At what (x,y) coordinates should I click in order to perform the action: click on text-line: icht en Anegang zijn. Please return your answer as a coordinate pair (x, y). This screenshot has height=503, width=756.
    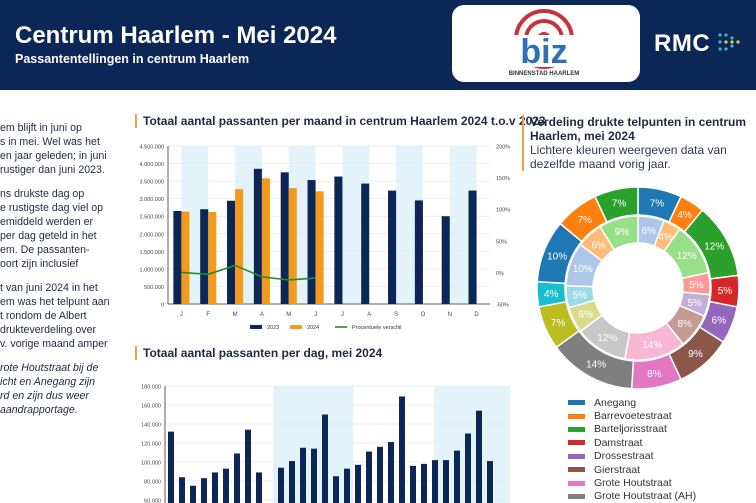
    Looking at the image, I should click on (48, 382).